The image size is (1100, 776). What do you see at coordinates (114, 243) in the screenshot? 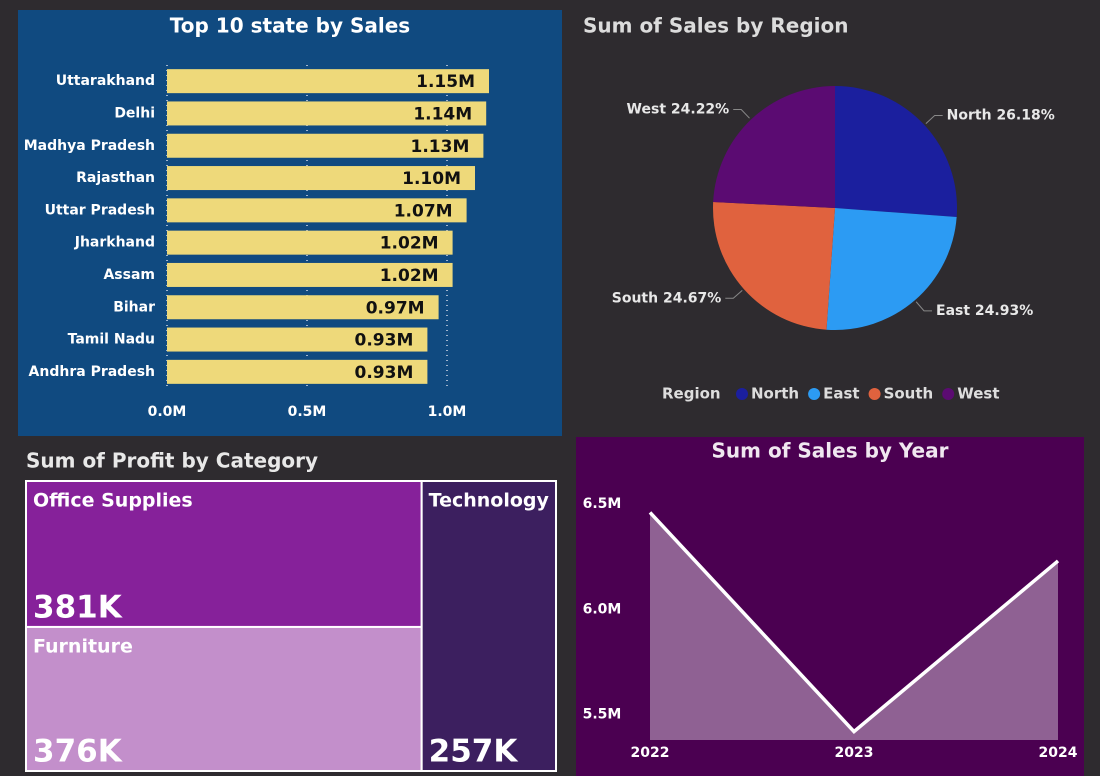
I see `y-tick-label: Jharkhand` at bounding box center [114, 243].